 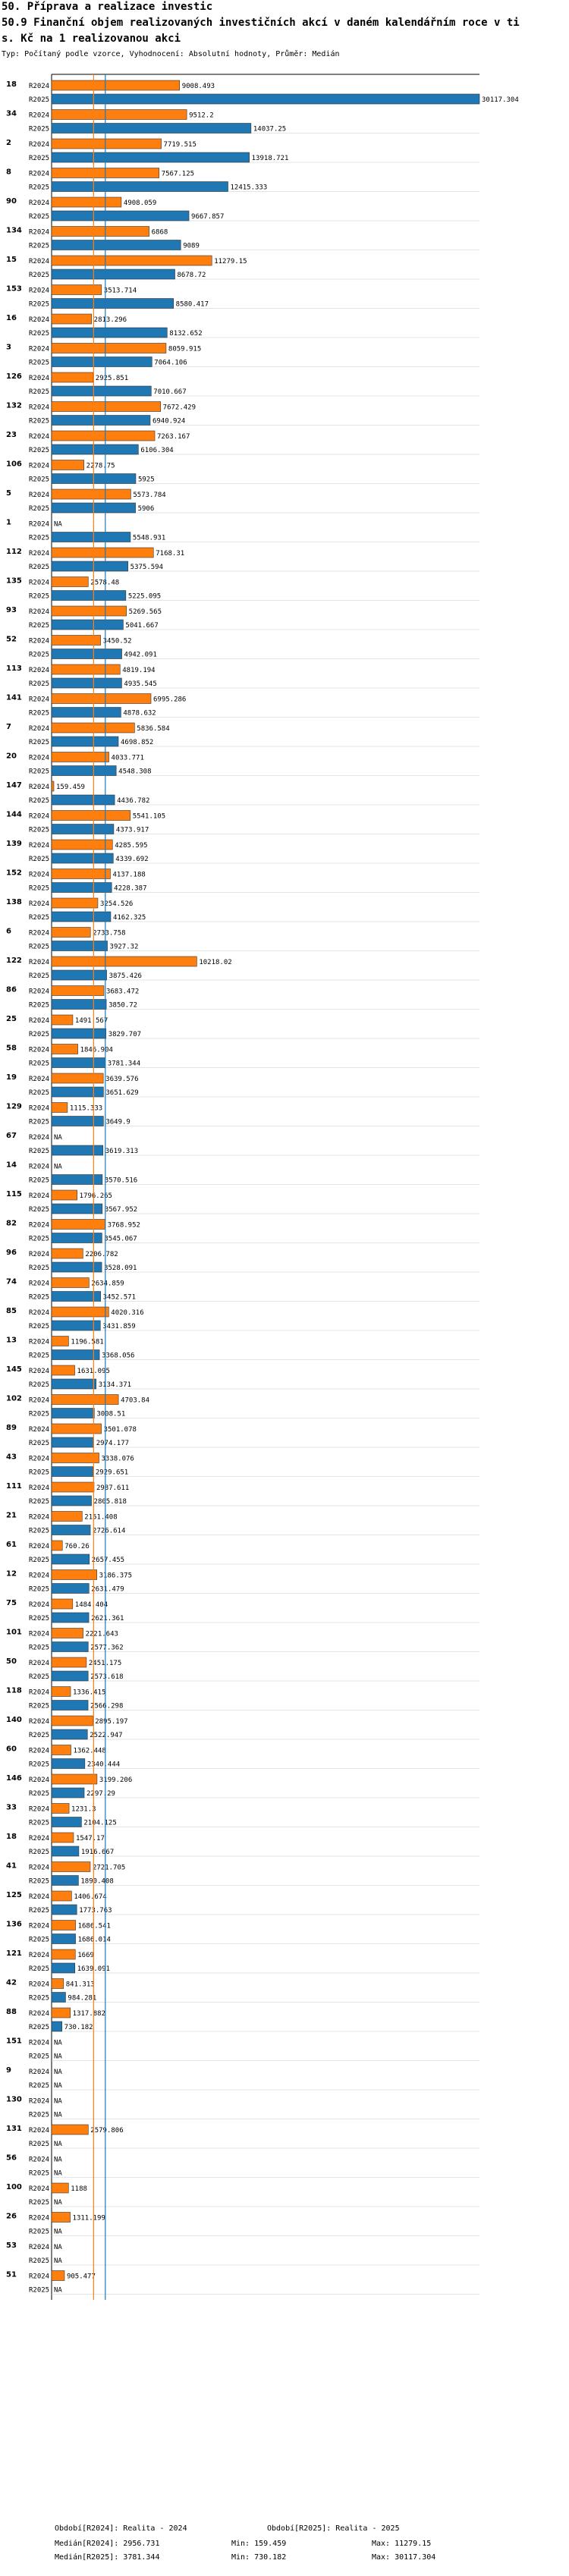 I want to click on value-label: 3199.206, so click(x=115, y=1780).